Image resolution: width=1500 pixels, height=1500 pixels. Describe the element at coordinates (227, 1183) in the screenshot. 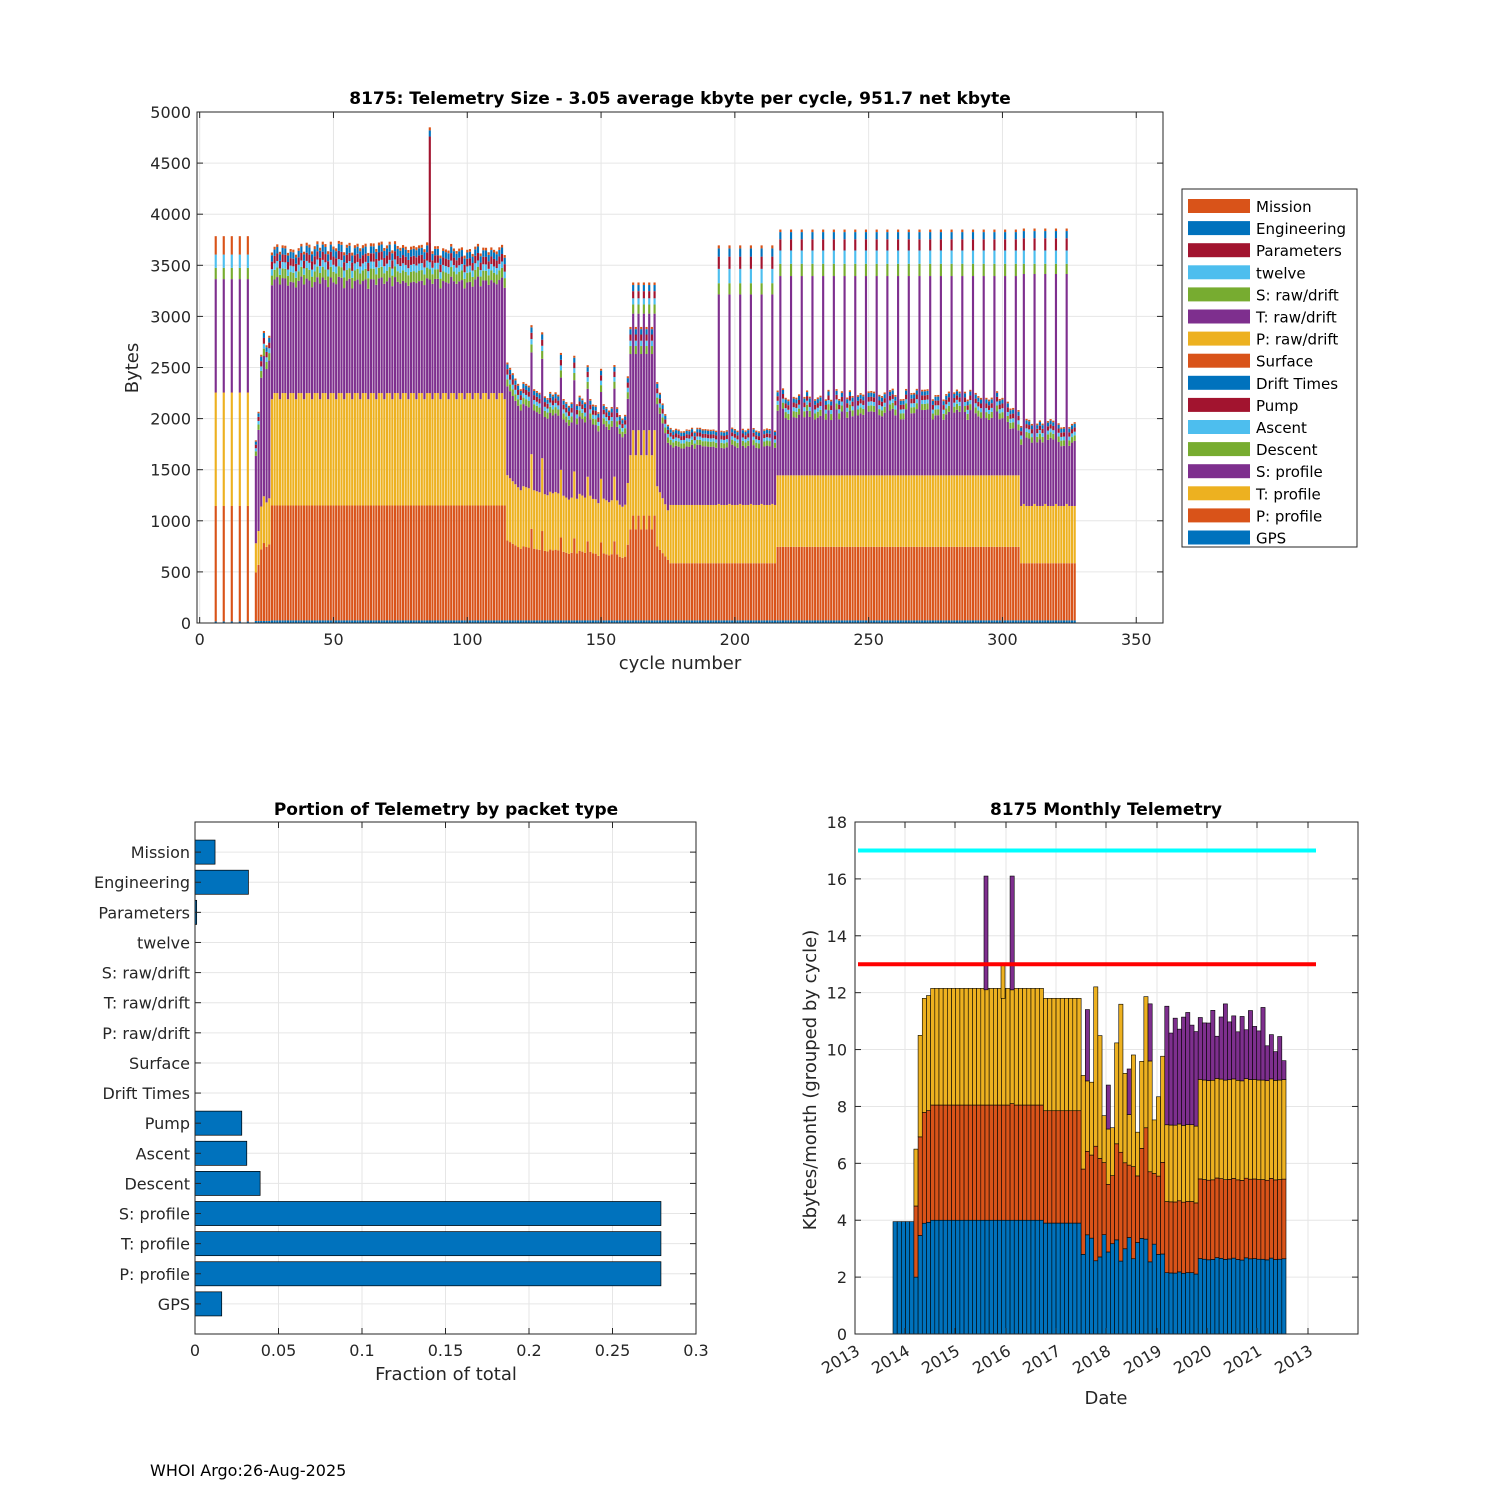

I see `packet-bar` at that location.